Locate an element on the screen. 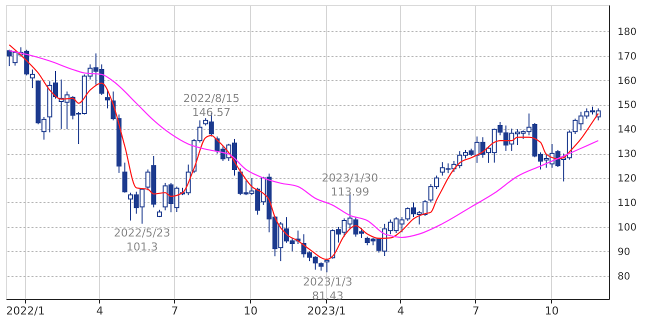 The height and width of the screenshot is (325, 650). y-tick-label: 120 is located at coordinates (627, 179).